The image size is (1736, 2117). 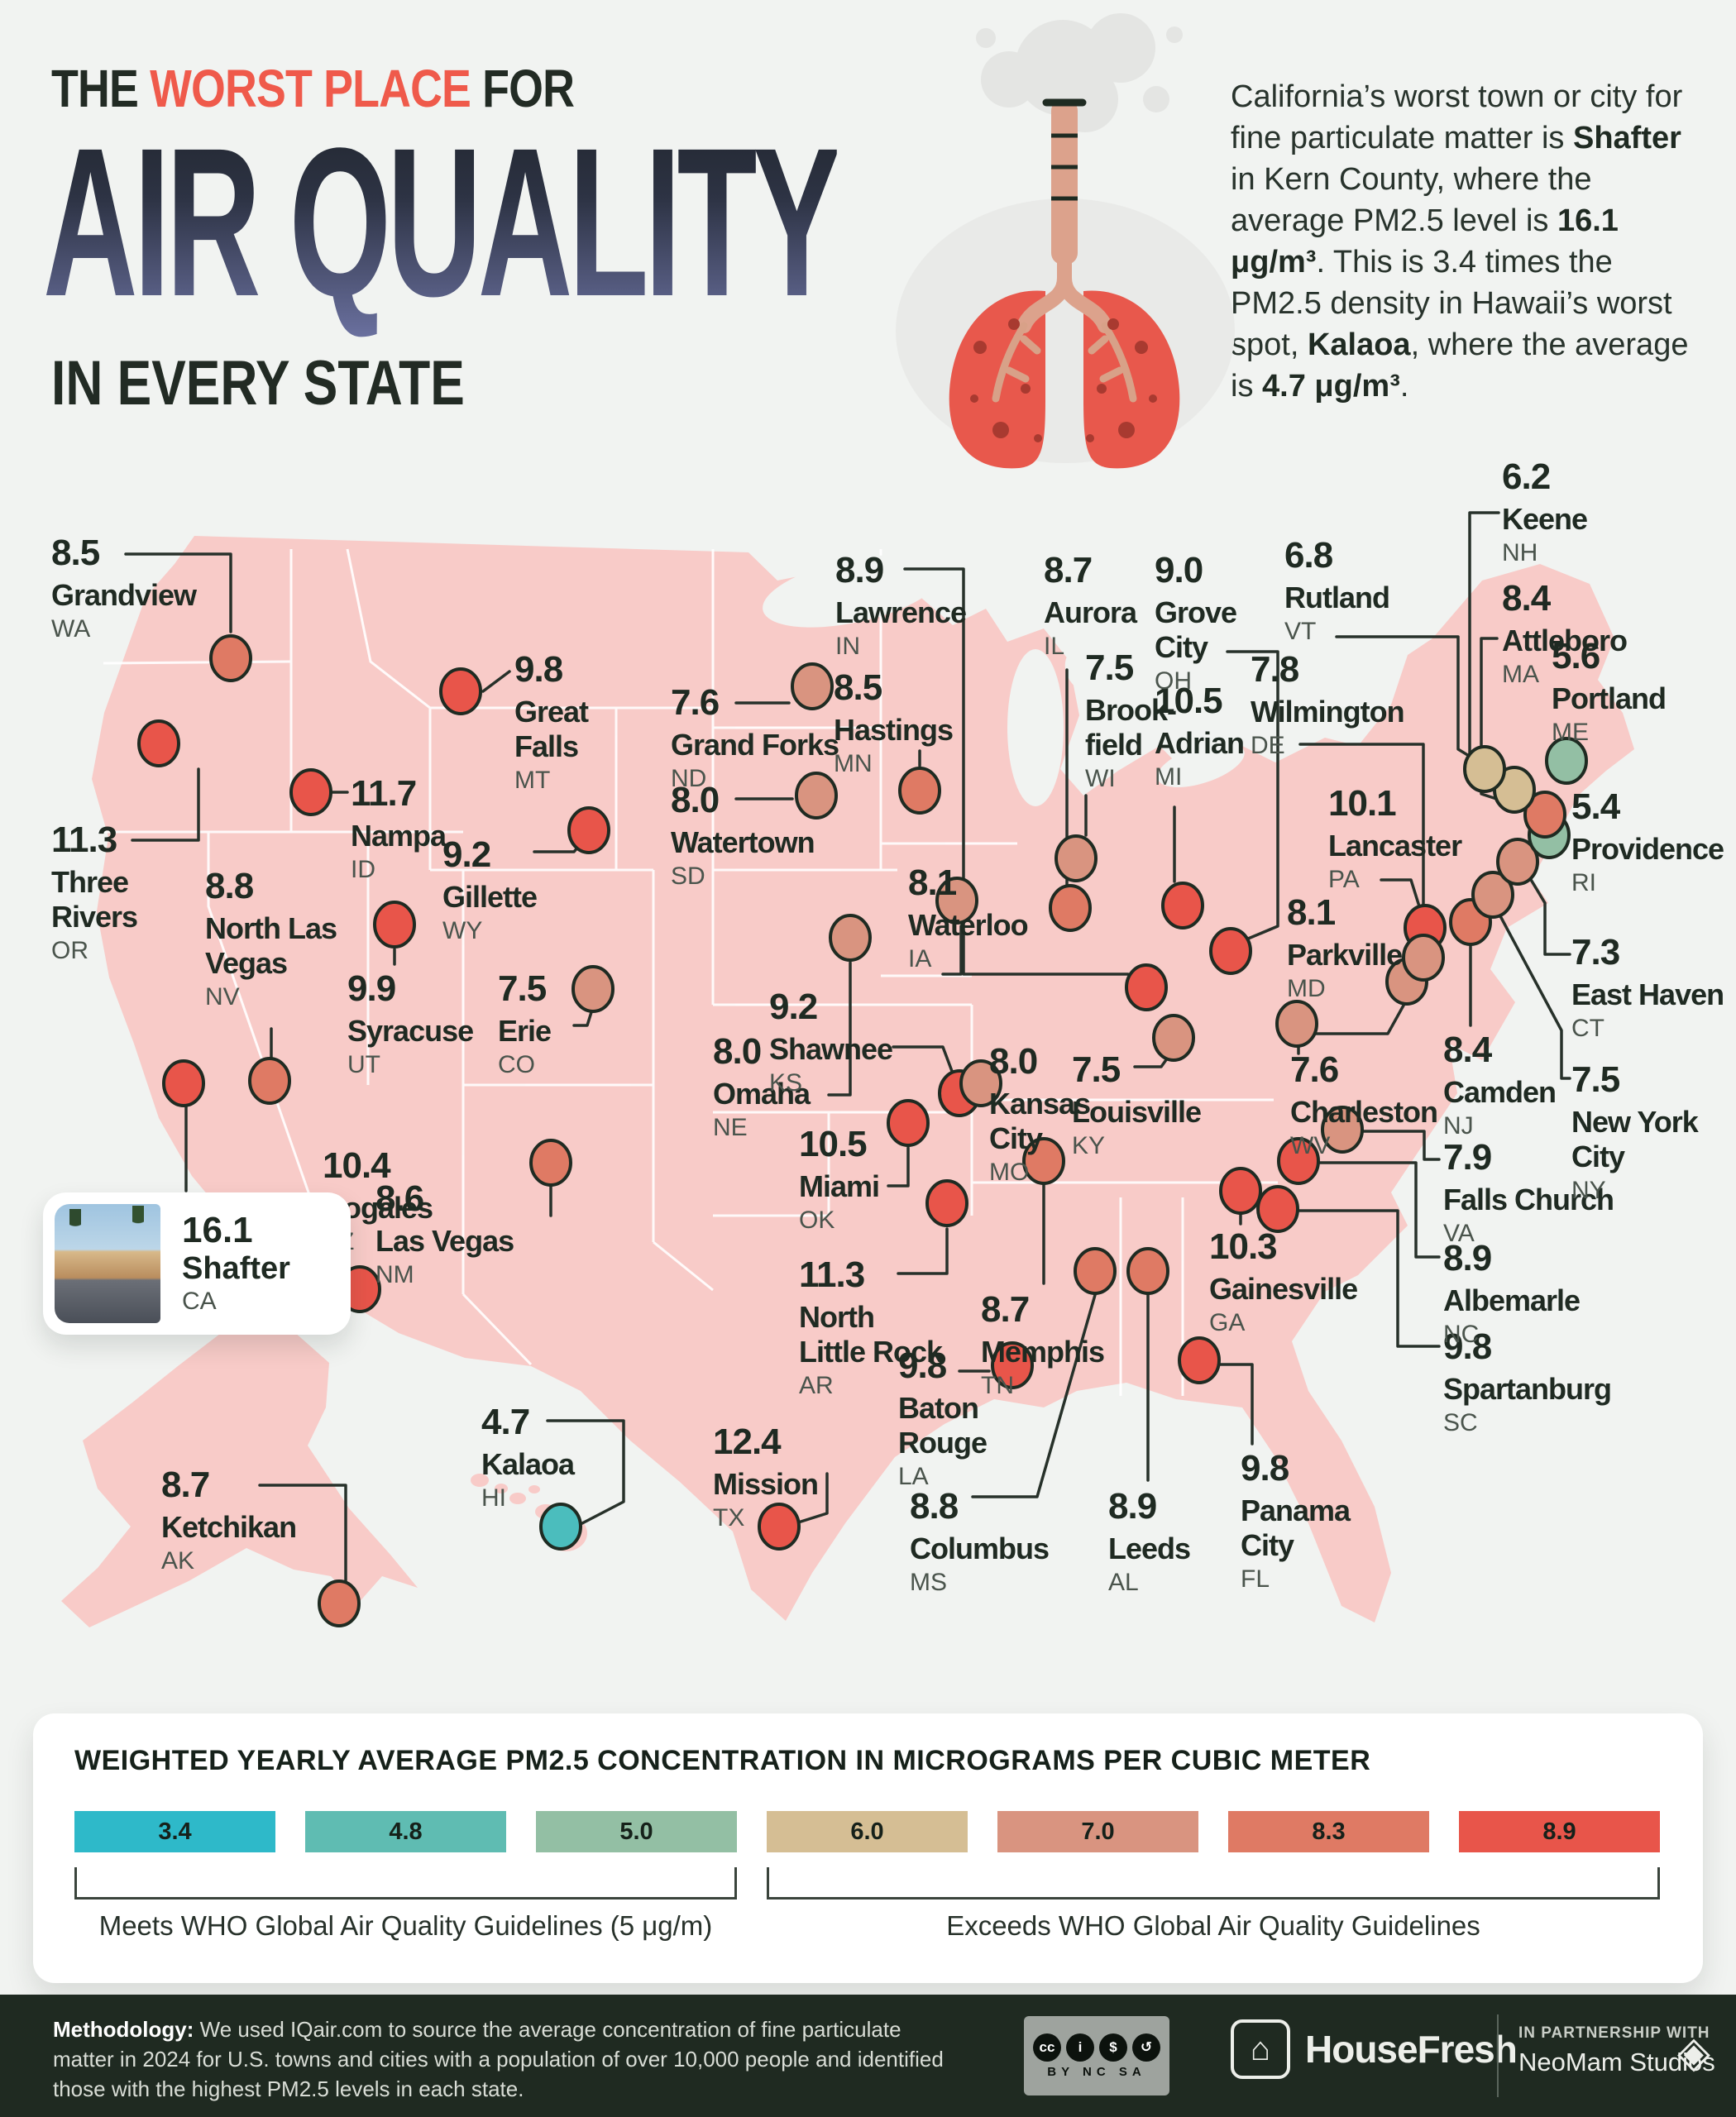 I want to click on map-label-watertown: 8.0 Watertown SD, so click(x=743, y=836).